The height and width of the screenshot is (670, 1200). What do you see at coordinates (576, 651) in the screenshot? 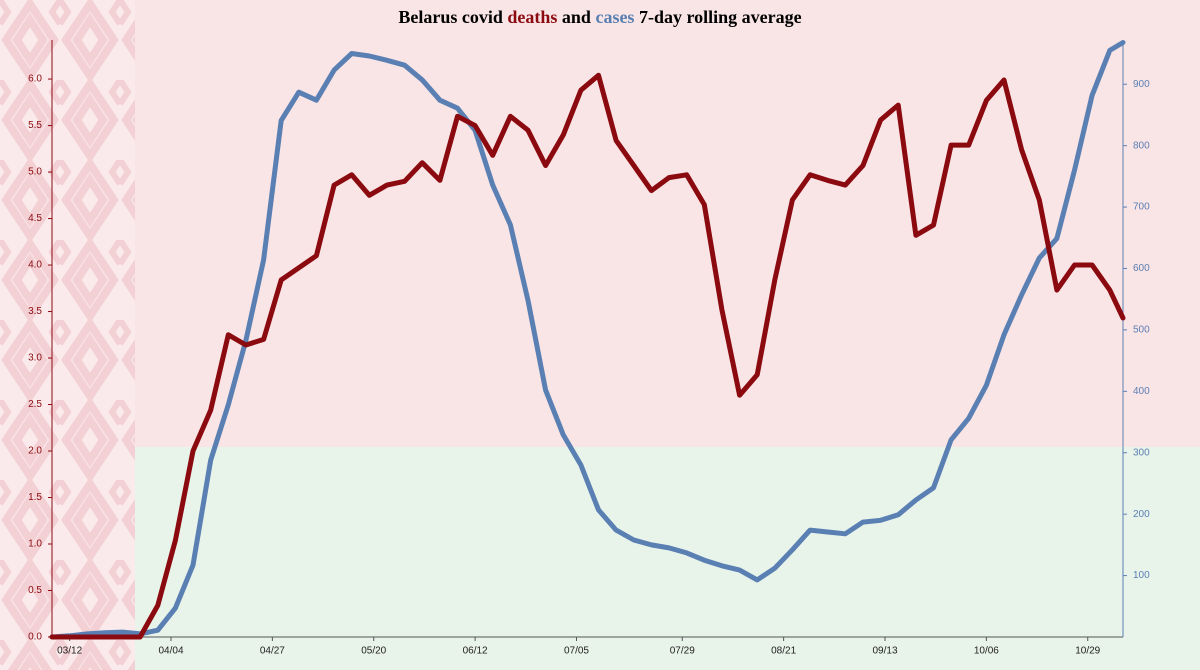
I see `x-tick-label: 07/05` at bounding box center [576, 651].